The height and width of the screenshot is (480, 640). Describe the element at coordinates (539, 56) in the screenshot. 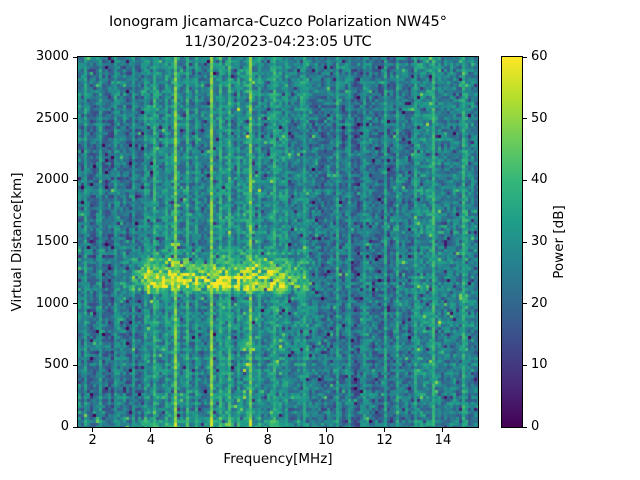

I see `colorbar-tick-label: 60` at that location.